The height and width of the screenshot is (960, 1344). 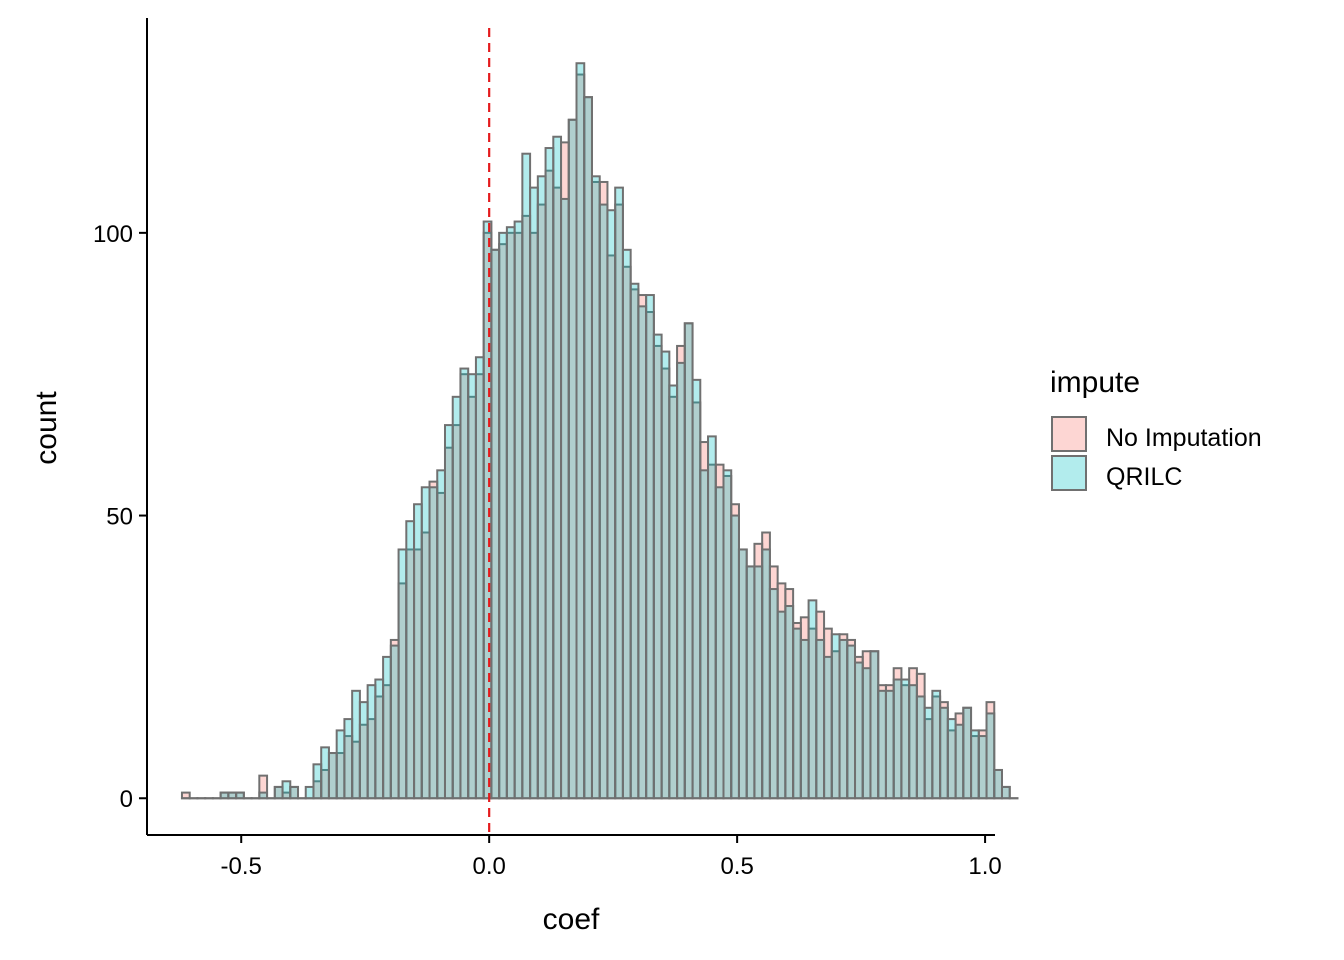 What do you see at coordinates (488, 866) in the screenshot?
I see `x-tick-label-1: 0.0` at bounding box center [488, 866].